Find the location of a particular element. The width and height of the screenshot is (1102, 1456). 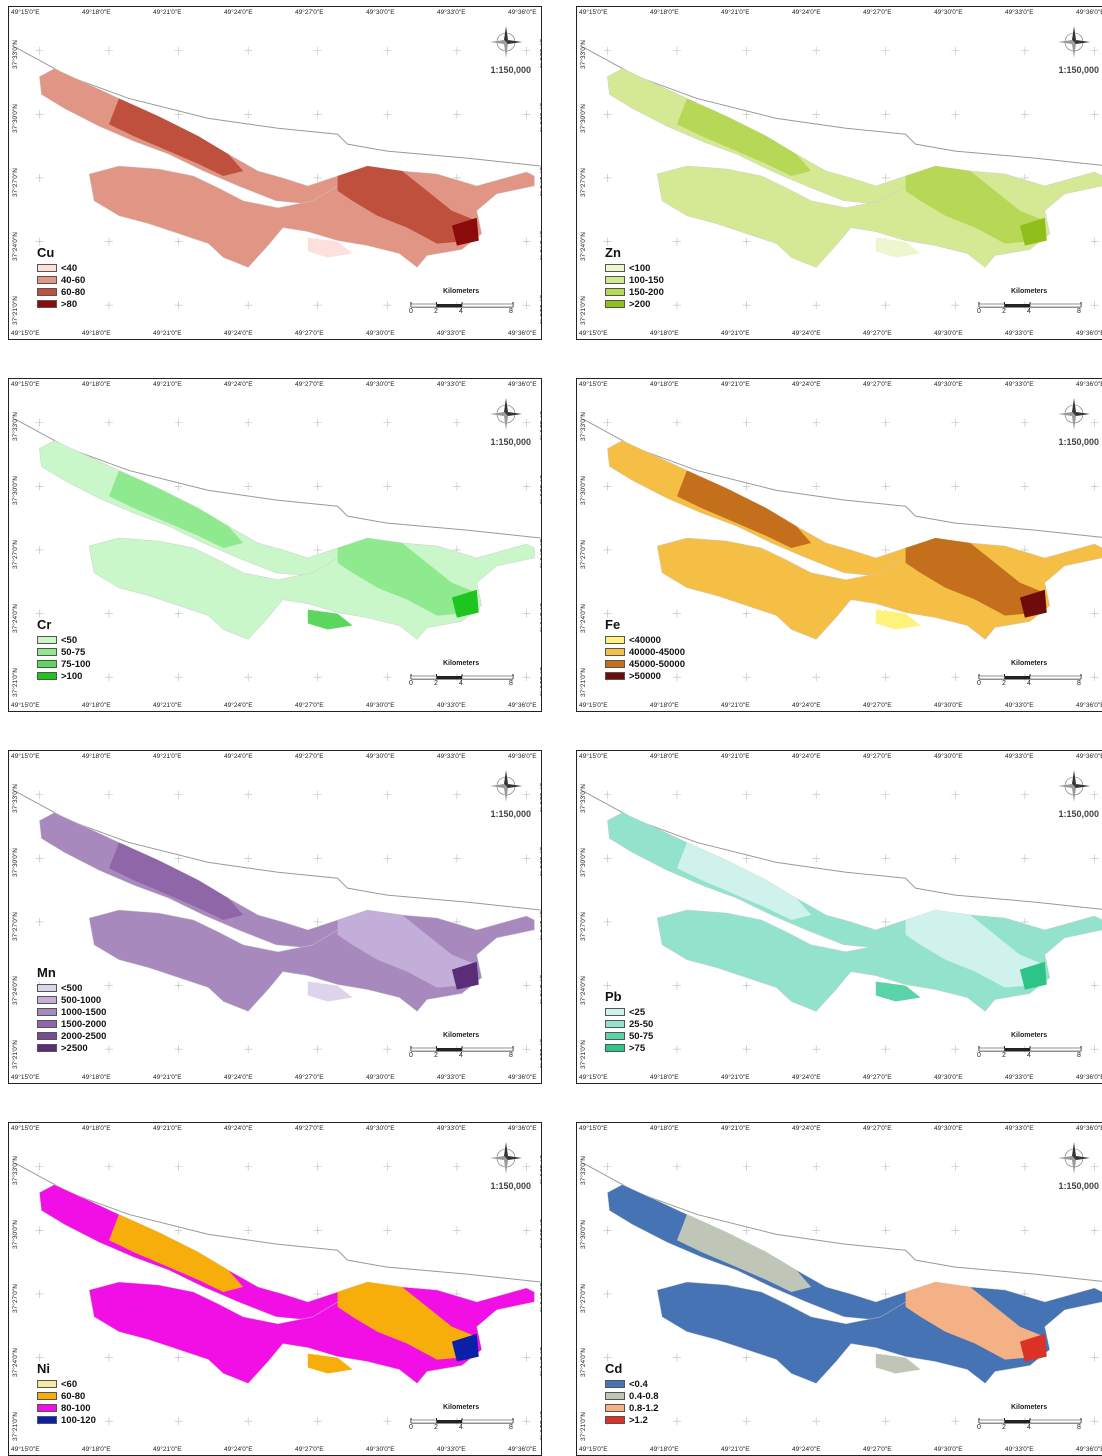

legend-item: >200 is located at coordinates (634, 304).